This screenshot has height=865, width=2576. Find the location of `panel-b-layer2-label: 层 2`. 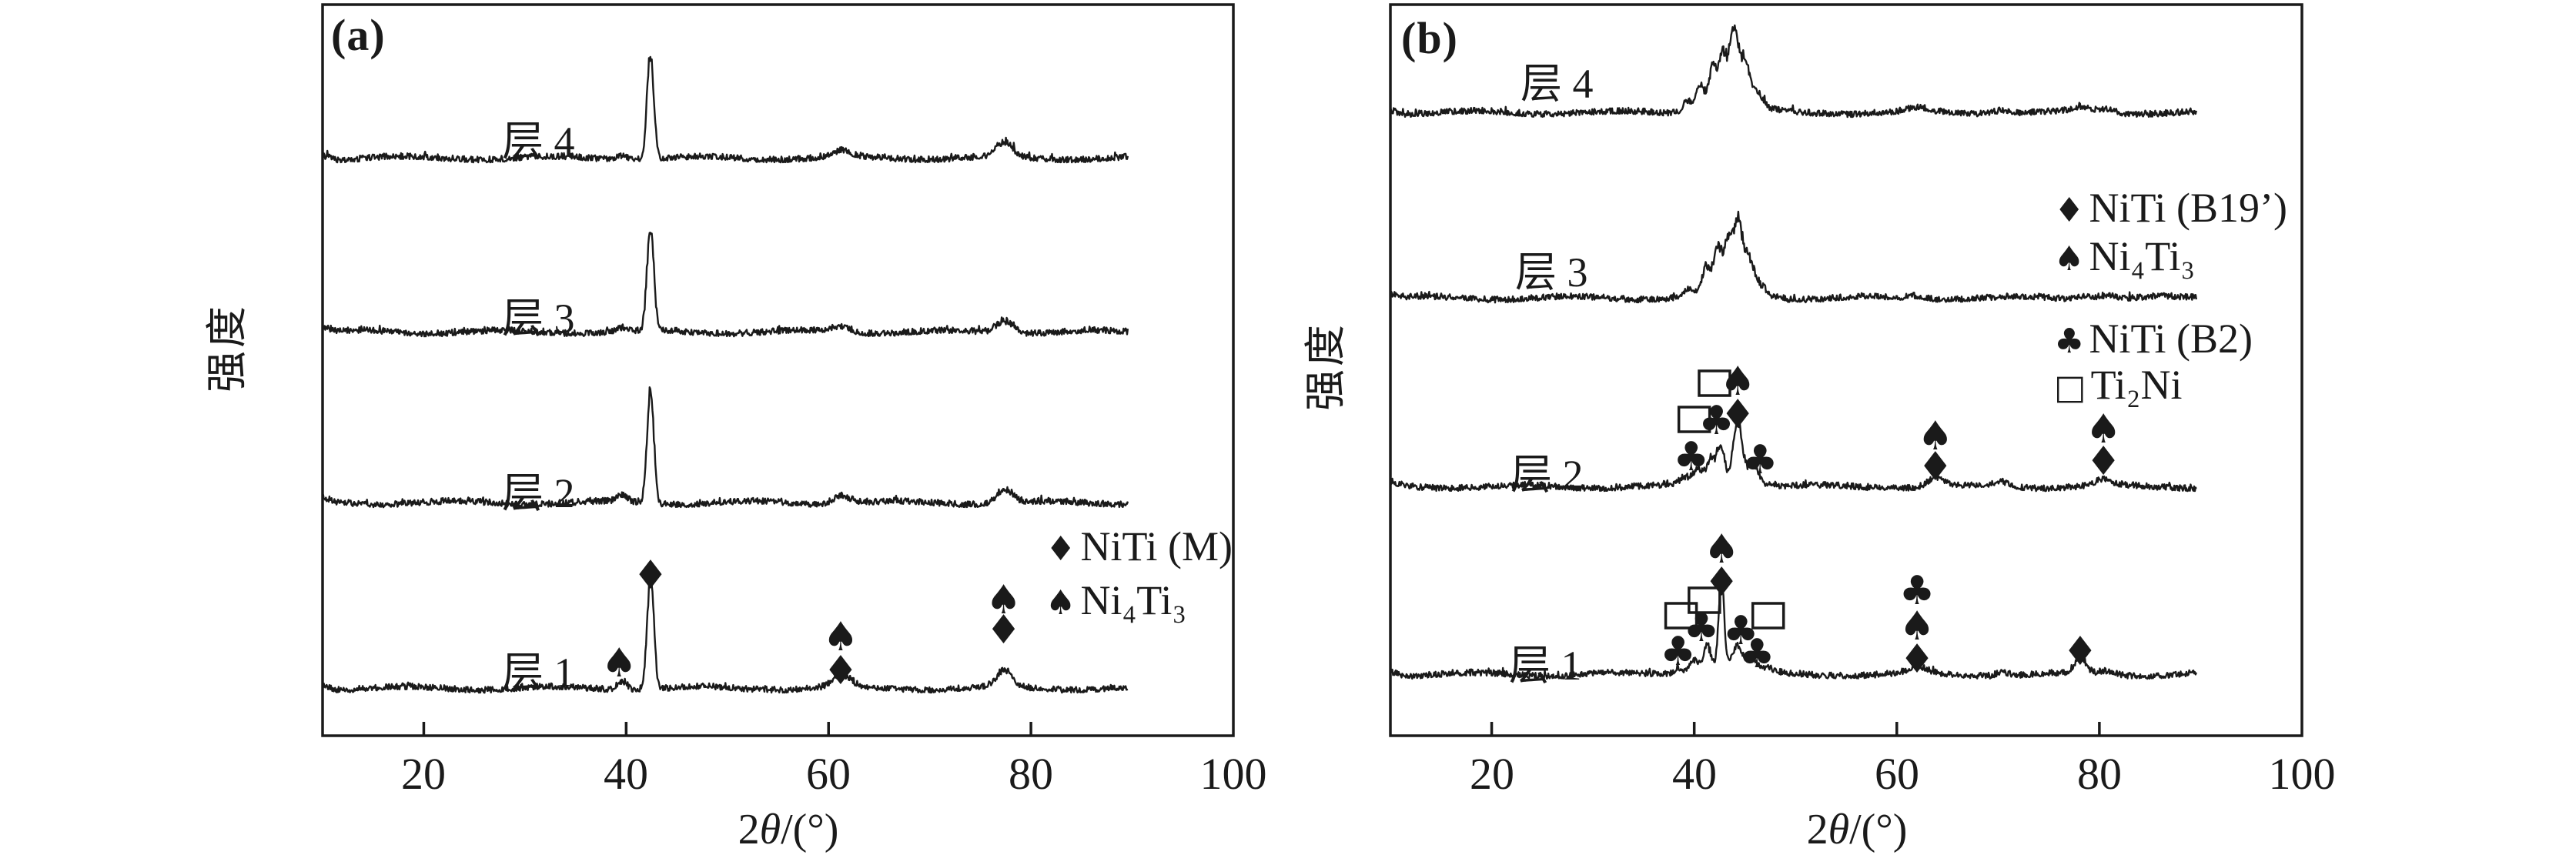

panel-b-layer2-label: 层 2 is located at coordinates (1547, 475).